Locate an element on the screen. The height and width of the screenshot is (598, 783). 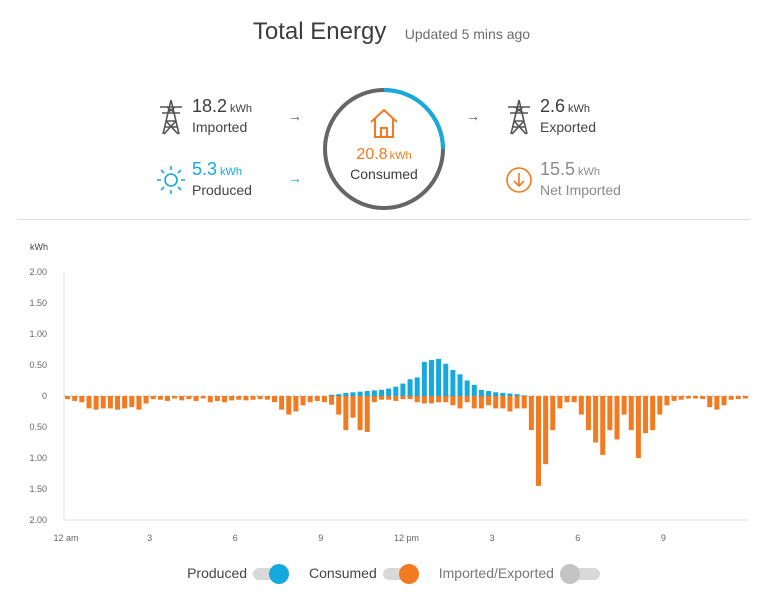
chart-legend: Produced Consumed Imported/Exported is located at coordinates (391, 574).